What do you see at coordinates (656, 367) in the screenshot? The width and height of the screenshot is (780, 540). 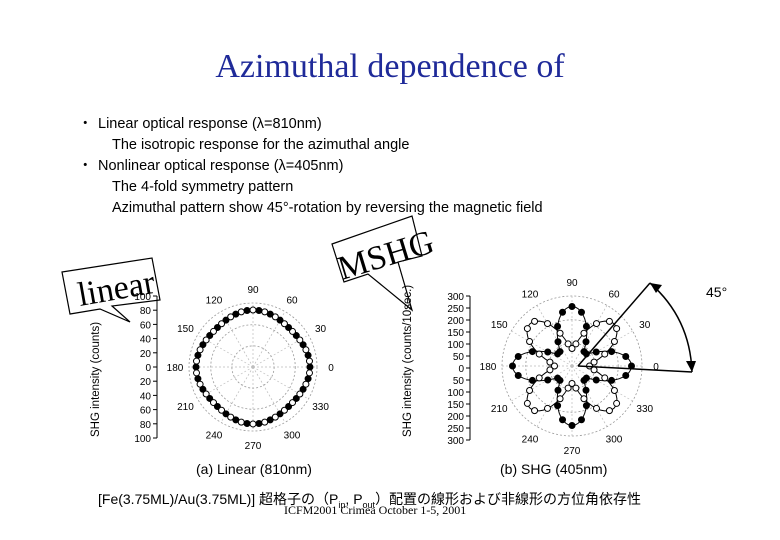 I see `polar-angle-label: 0` at bounding box center [656, 367].